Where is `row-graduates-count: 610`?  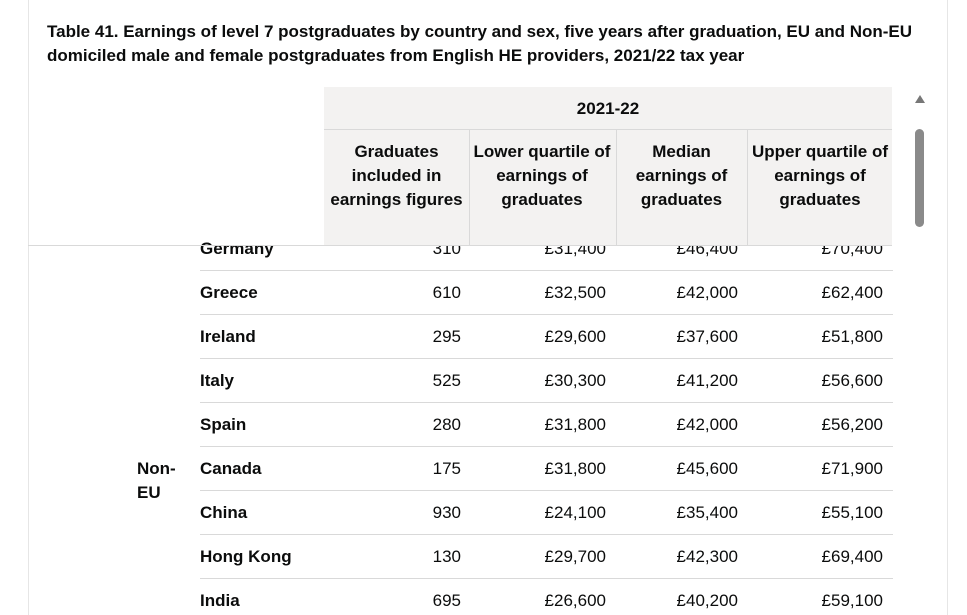 row-graduates-count: 610 is located at coordinates (446, 292).